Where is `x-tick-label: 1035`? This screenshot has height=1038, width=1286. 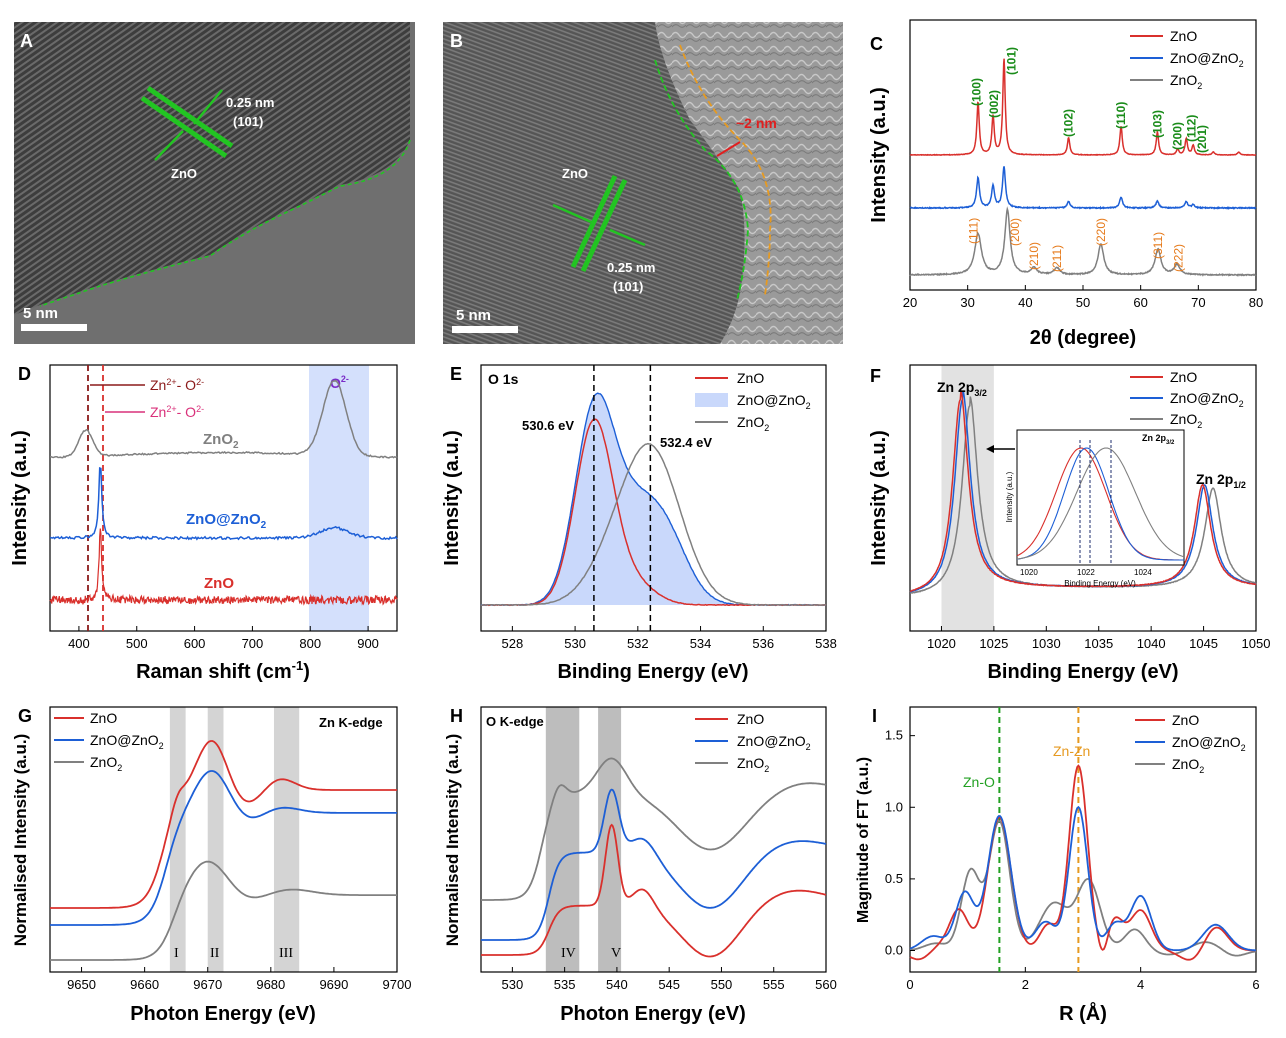
x-tick-label: 1035 is located at coordinates (1098, 643).